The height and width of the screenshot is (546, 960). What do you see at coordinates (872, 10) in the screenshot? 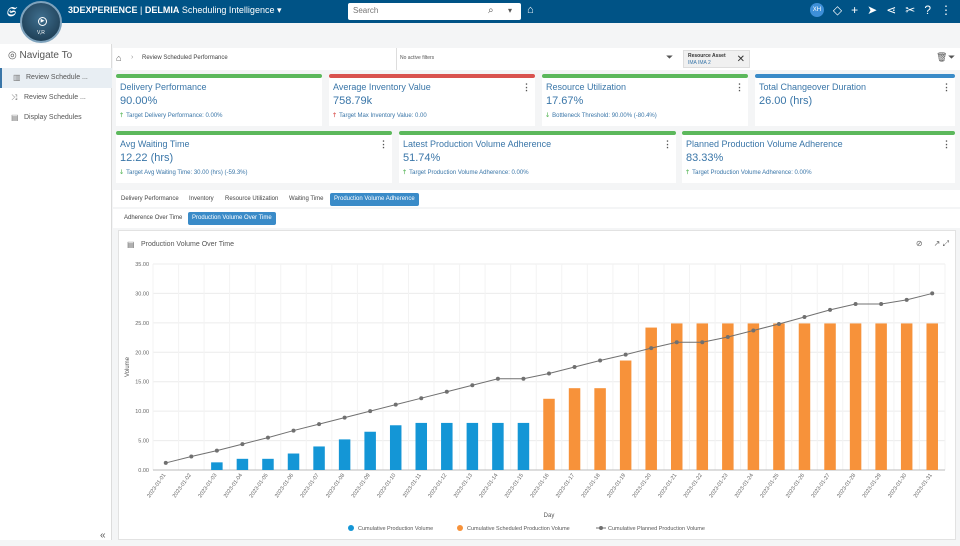
I see `share-arrow-icon: ➤` at bounding box center [872, 10].